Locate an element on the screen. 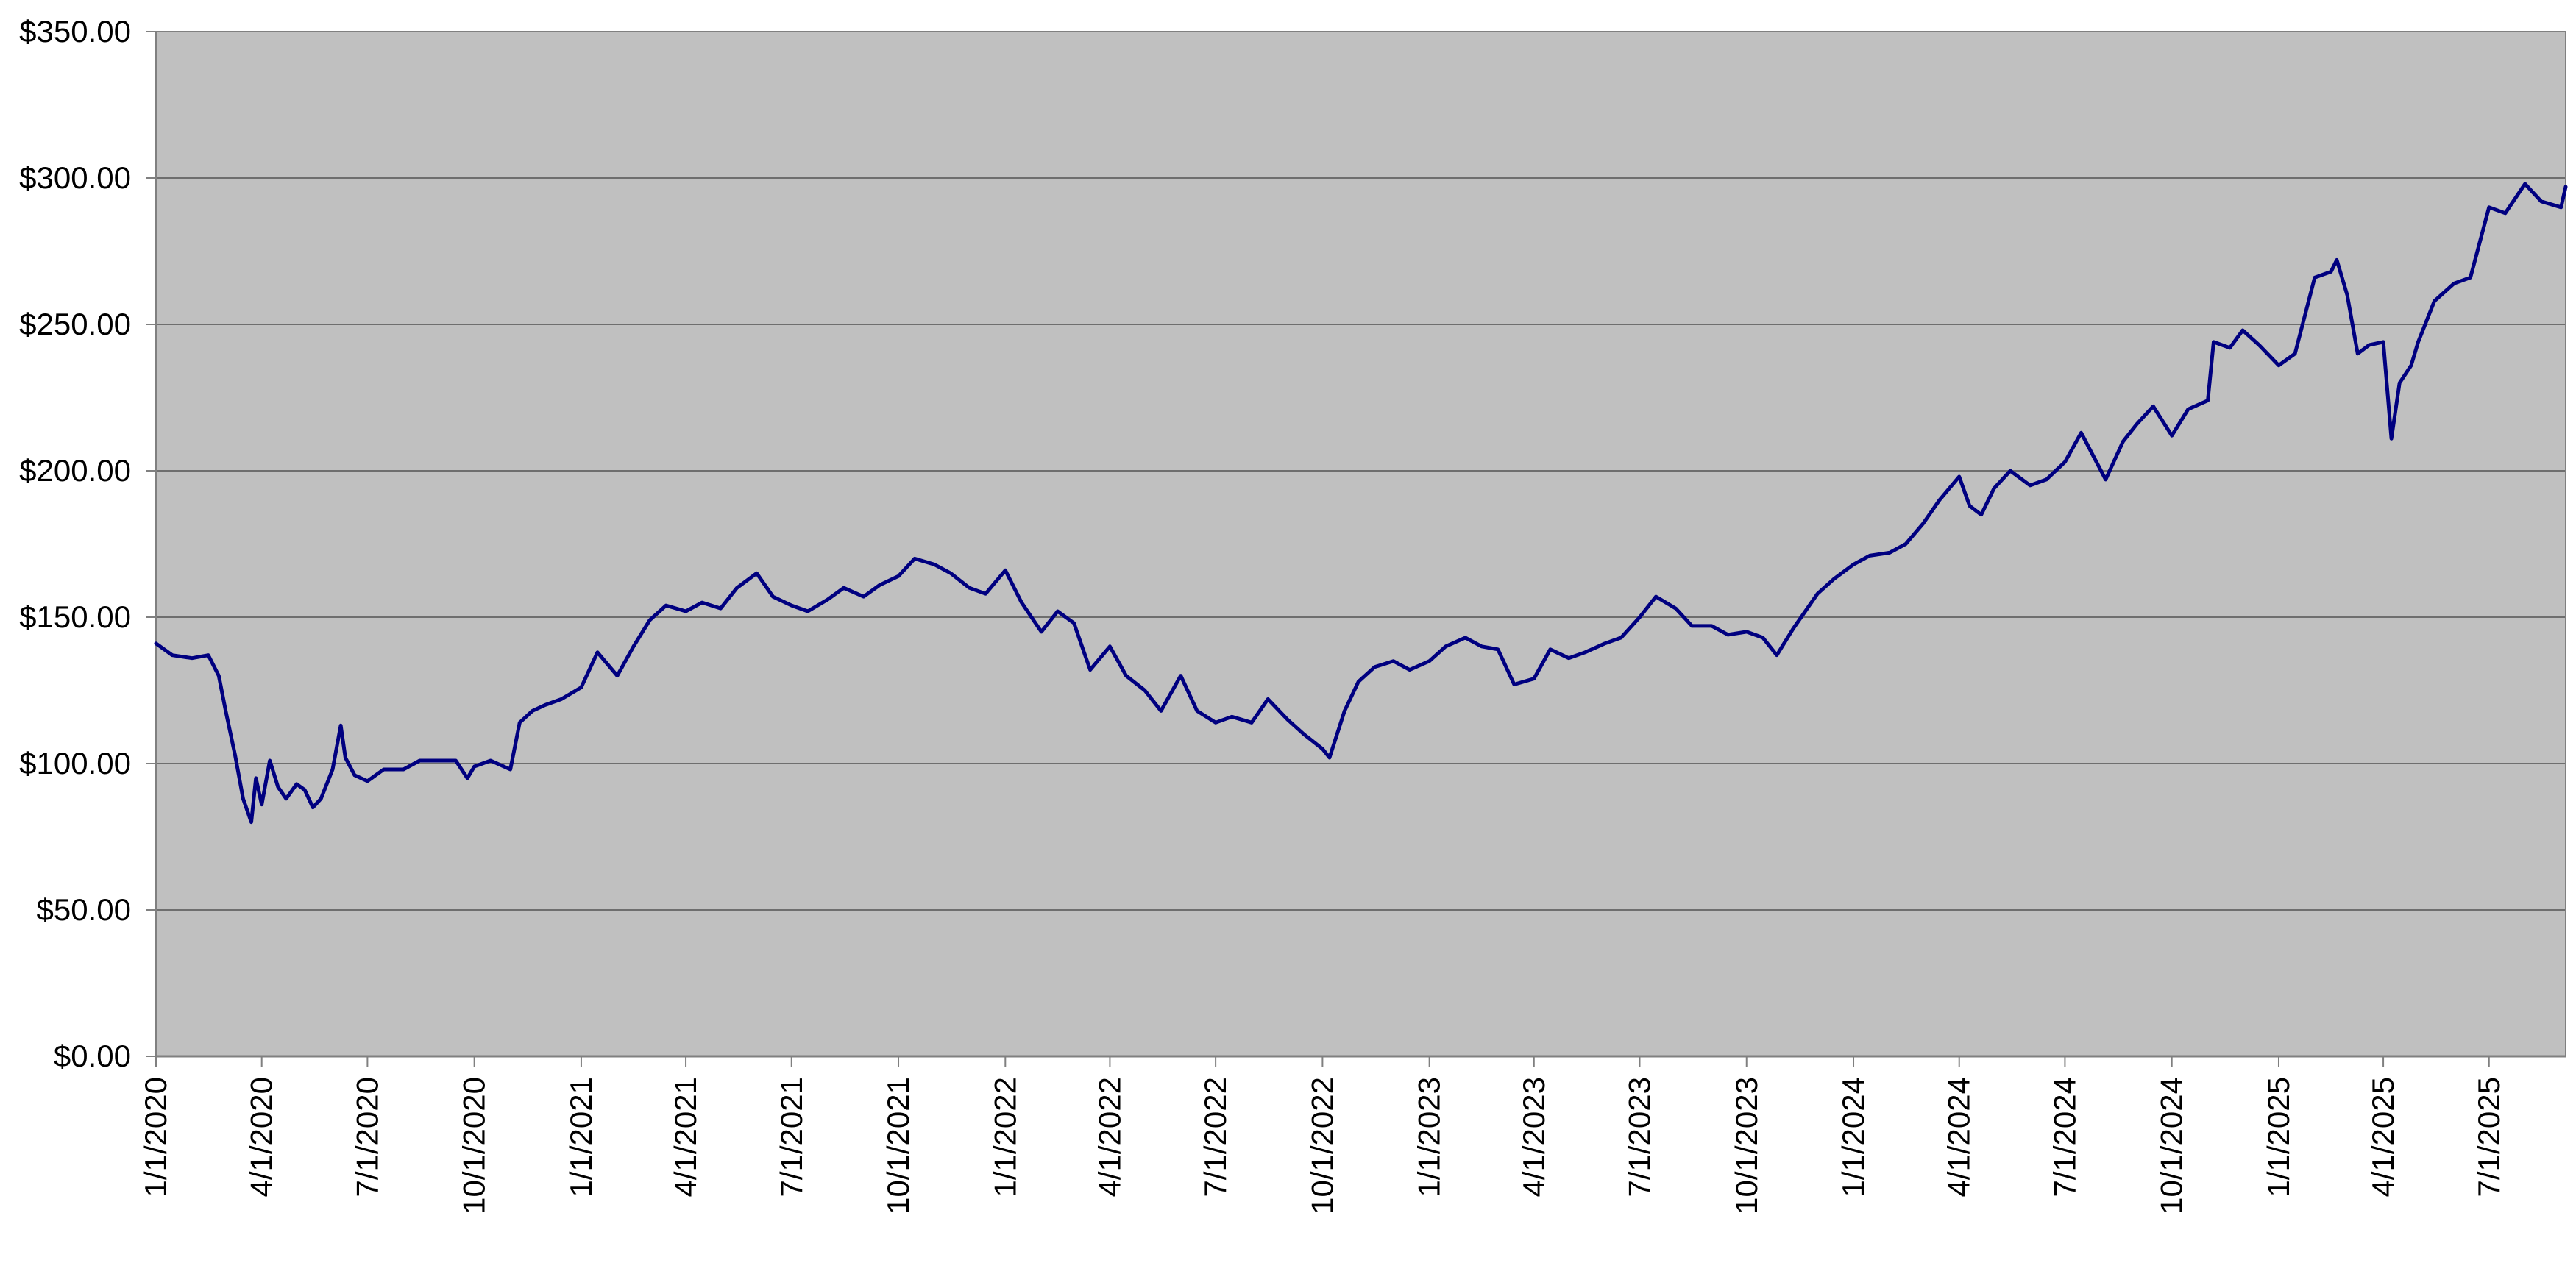 This screenshot has width=2576, height=1263. x-tick-label: 1/1/2025 is located at coordinates (2278, 1137).